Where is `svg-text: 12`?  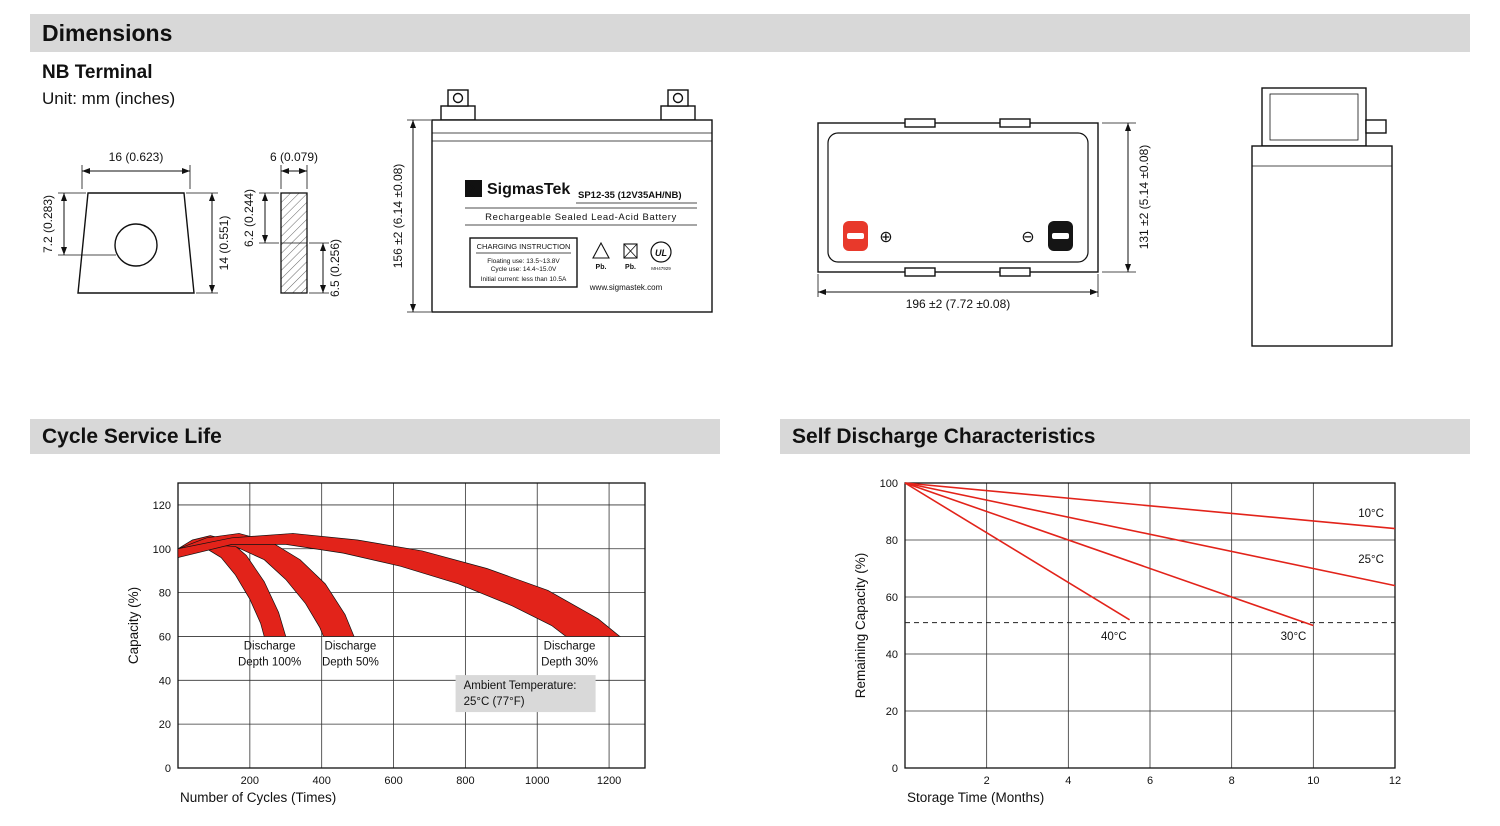
svg-text: 12 is located at coordinates (1395, 781).